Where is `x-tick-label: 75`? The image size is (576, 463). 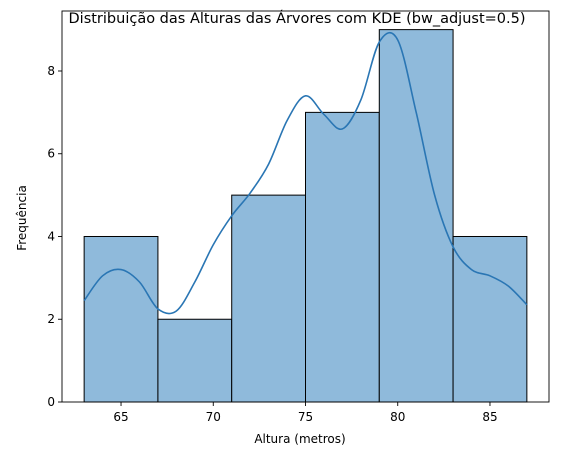
x-tick-label: 75 is located at coordinates (305, 417).